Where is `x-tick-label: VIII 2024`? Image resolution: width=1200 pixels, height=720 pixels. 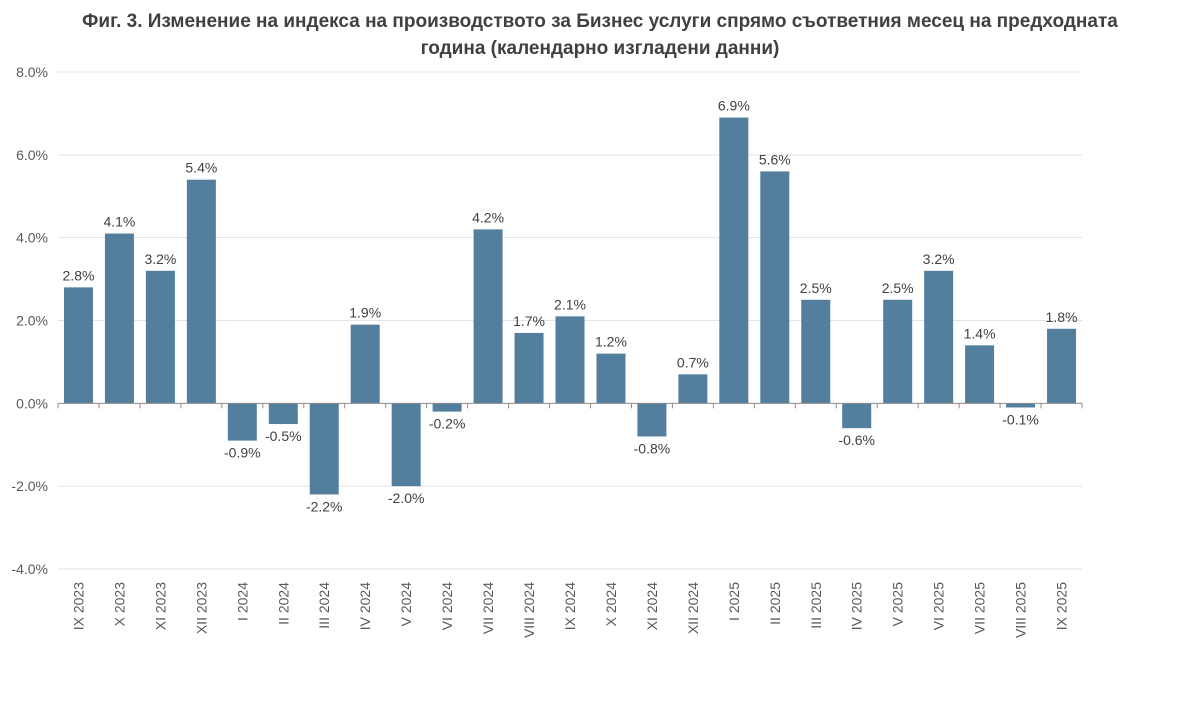 x-tick-label: VIII 2024 is located at coordinates (529, 610).